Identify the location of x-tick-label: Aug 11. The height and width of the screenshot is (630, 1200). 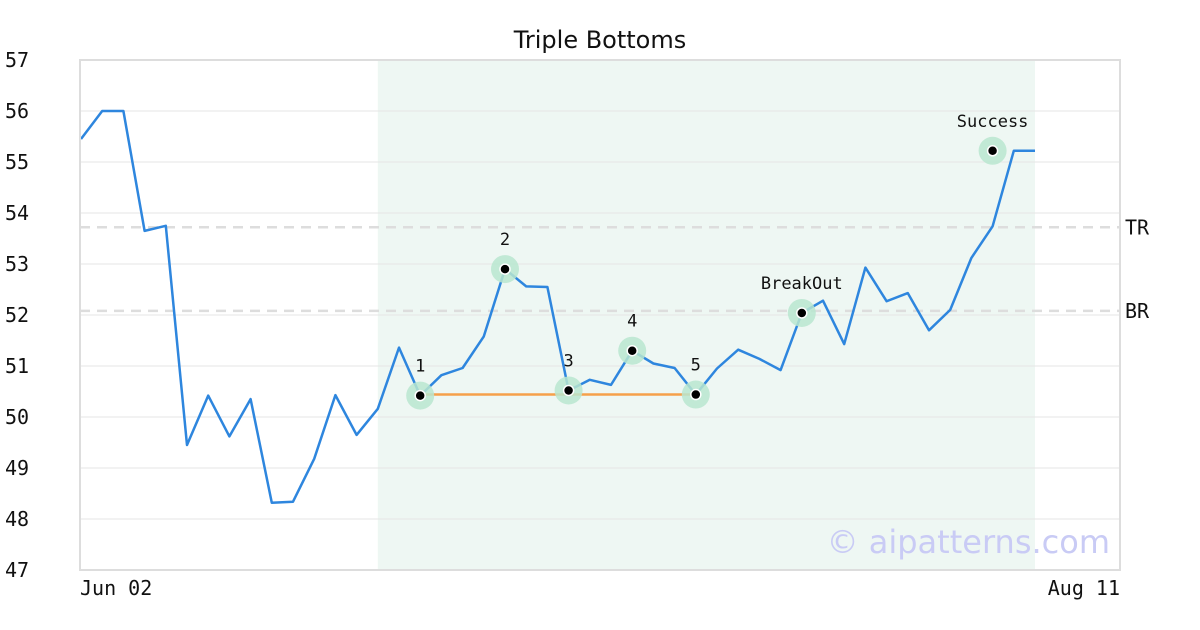
(1084, 588).